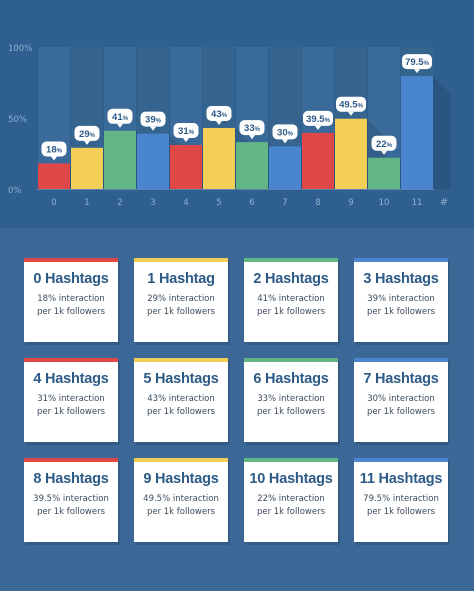  What do you see at coordinates (401, 379) in the screenshot?
I see `card-title: 7 Hashtags` at bounding box center [401, 379].